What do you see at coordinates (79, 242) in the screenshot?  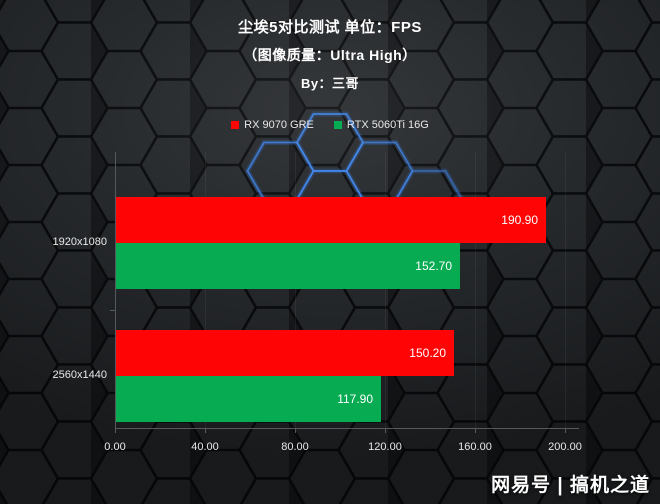 I see `y-category-label: 1920x1080` at bounding box center [79, 242].